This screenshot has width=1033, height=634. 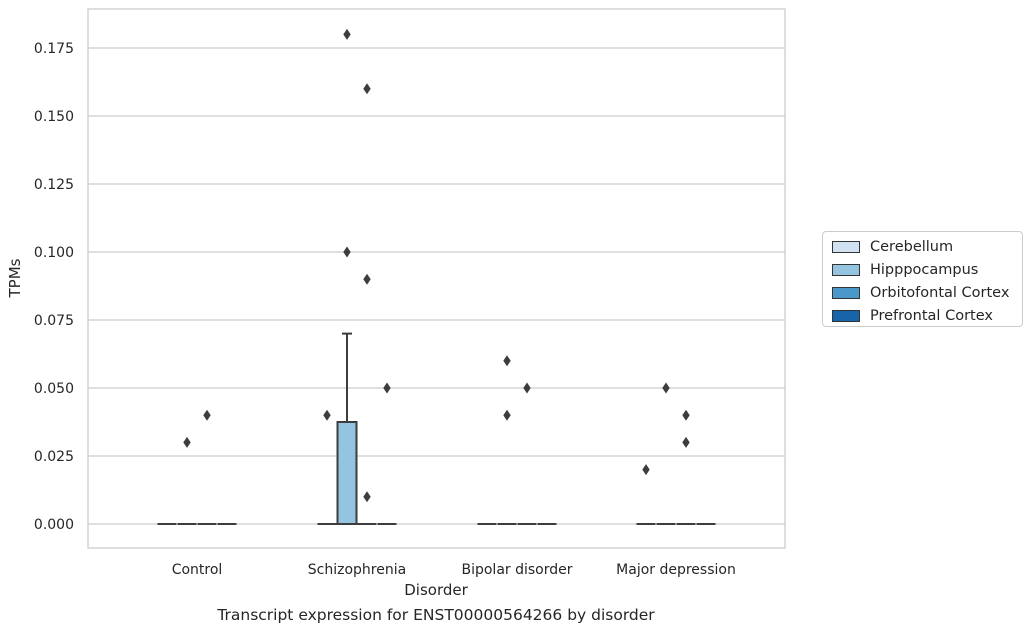 I want to click on legend-item: Orbitofontal Cortex, so click(x=927, y=292).